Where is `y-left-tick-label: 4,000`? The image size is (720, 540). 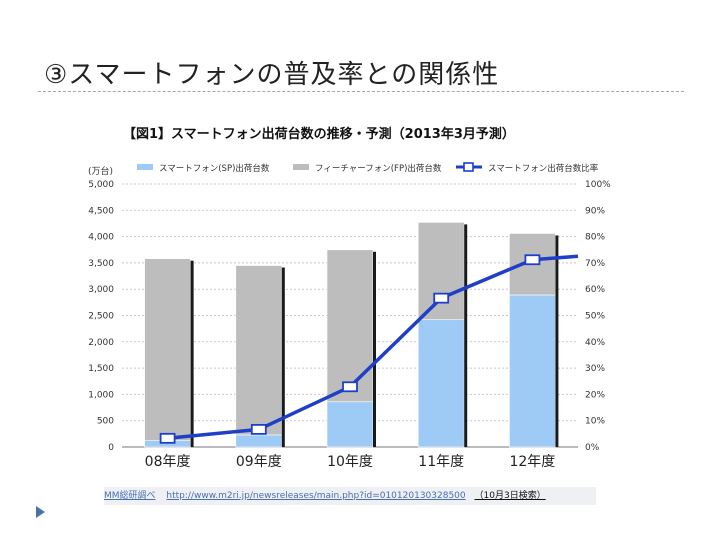
y-left-tick-label: 4,000 is located at coordinates (101, 238).